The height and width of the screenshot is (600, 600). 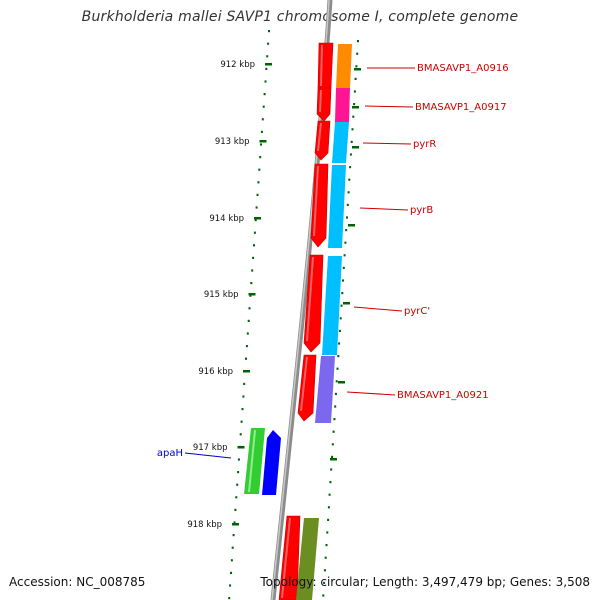 I want to click on gene-label: BMASAVP1_A0916, so click(x=463, y=68).